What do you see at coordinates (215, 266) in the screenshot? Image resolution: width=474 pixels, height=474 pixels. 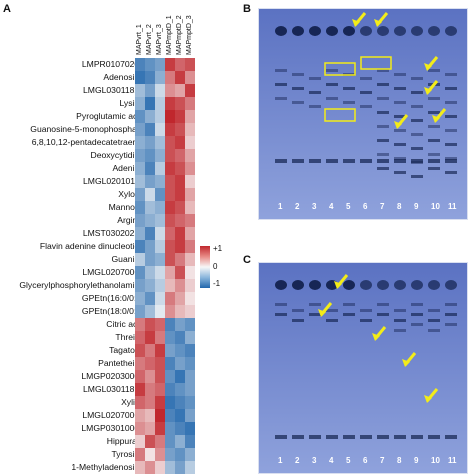 I see `legend-tick-mid: 0` at bounding box center [215, 266].